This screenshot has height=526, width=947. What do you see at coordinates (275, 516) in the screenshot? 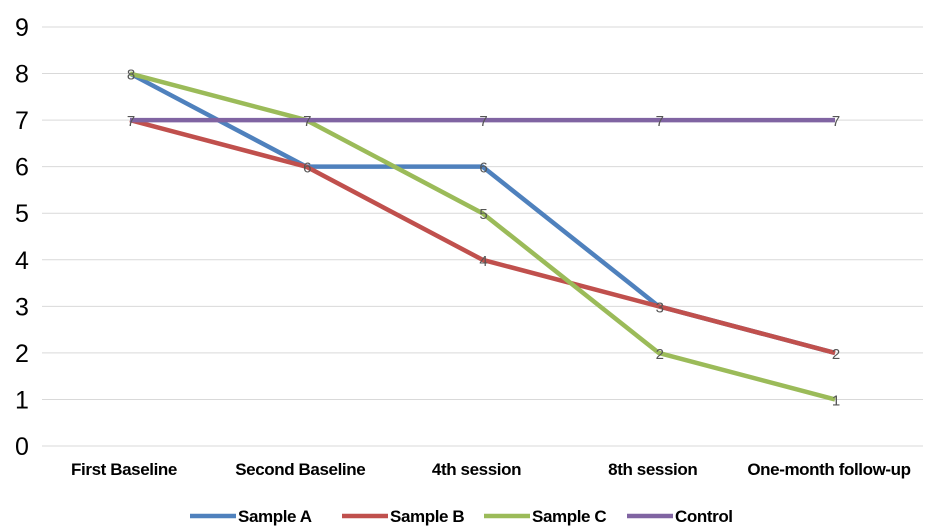
I see `legend-label-sample-a: Sample A` at bounding box center [275, 516].